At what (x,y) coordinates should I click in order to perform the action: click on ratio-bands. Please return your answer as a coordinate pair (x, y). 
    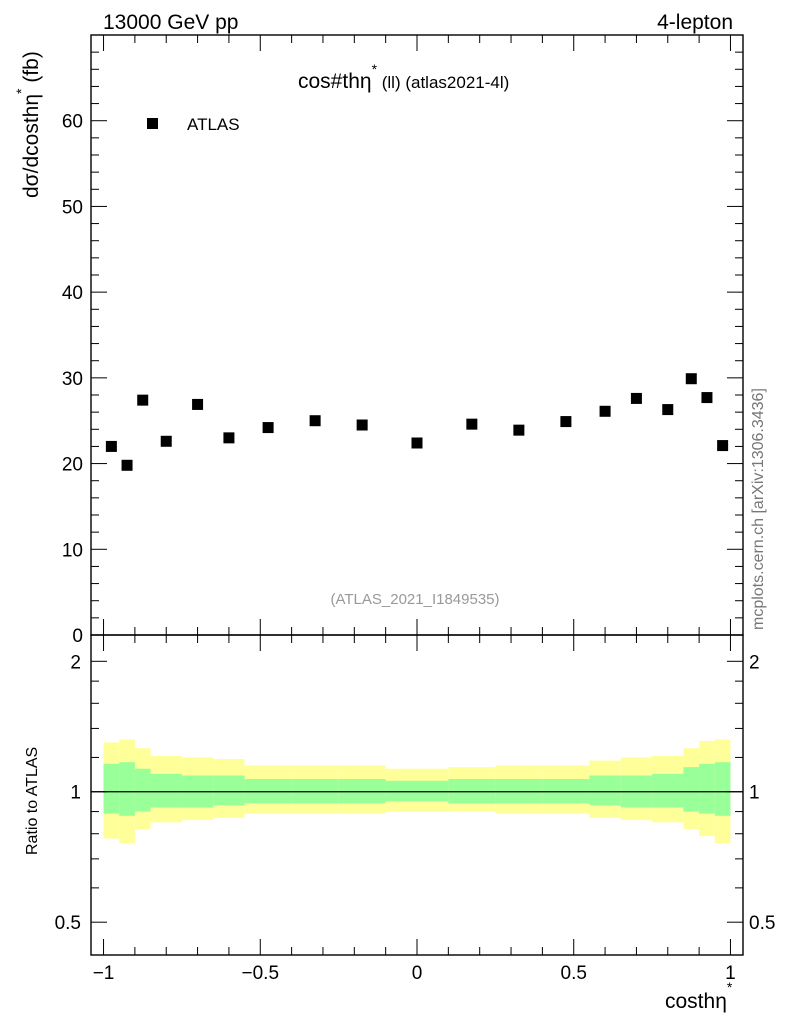
    Looking at the image, I should click on (417, 791).